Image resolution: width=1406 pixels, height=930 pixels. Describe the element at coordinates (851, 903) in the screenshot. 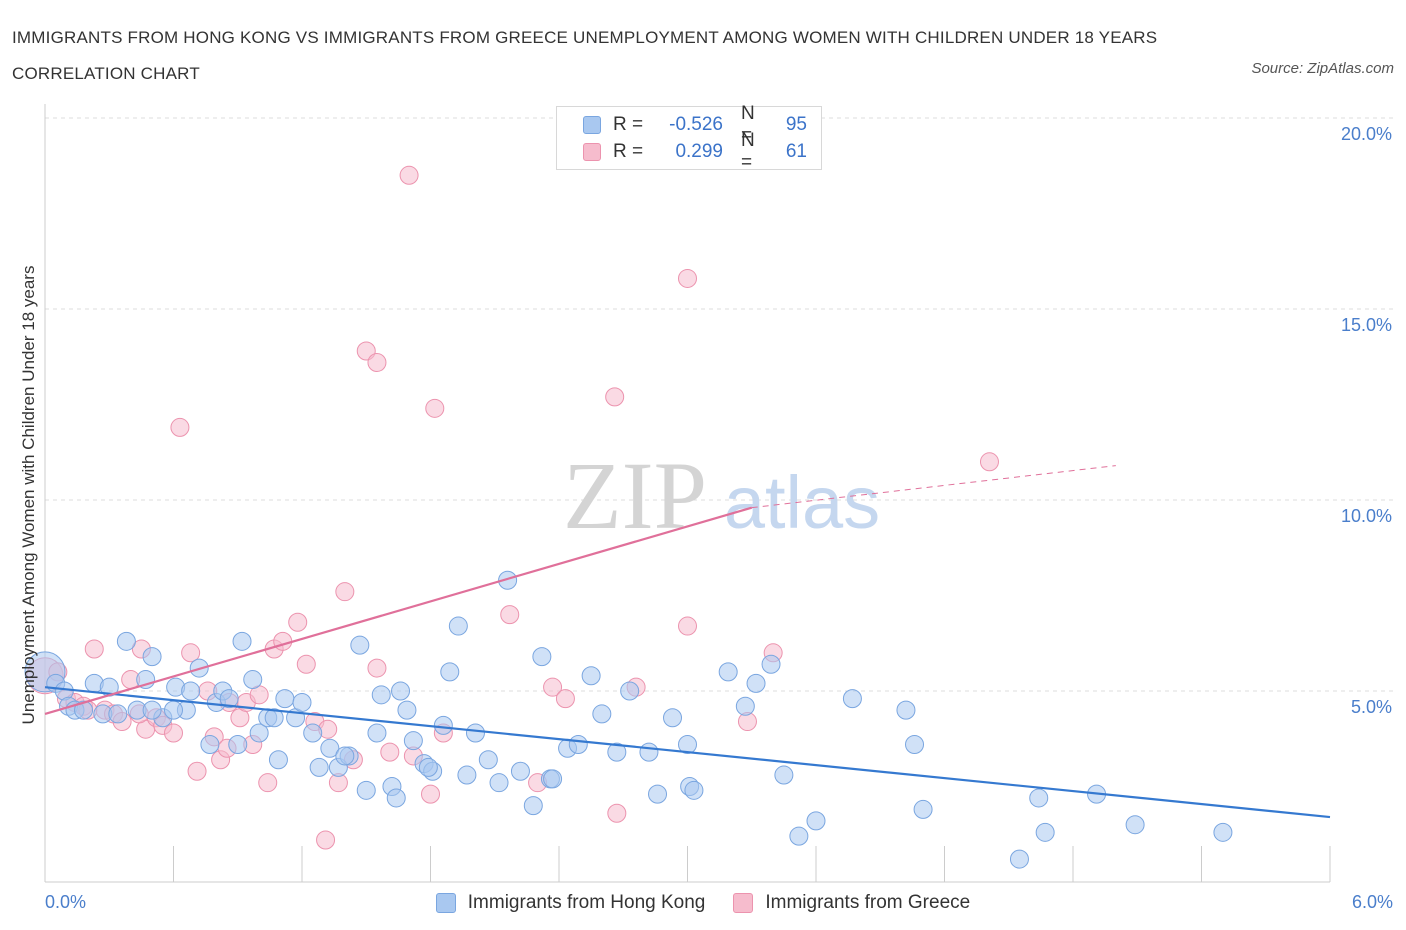

I see `legend-item-greece: Immigrants from Greece` at that location.